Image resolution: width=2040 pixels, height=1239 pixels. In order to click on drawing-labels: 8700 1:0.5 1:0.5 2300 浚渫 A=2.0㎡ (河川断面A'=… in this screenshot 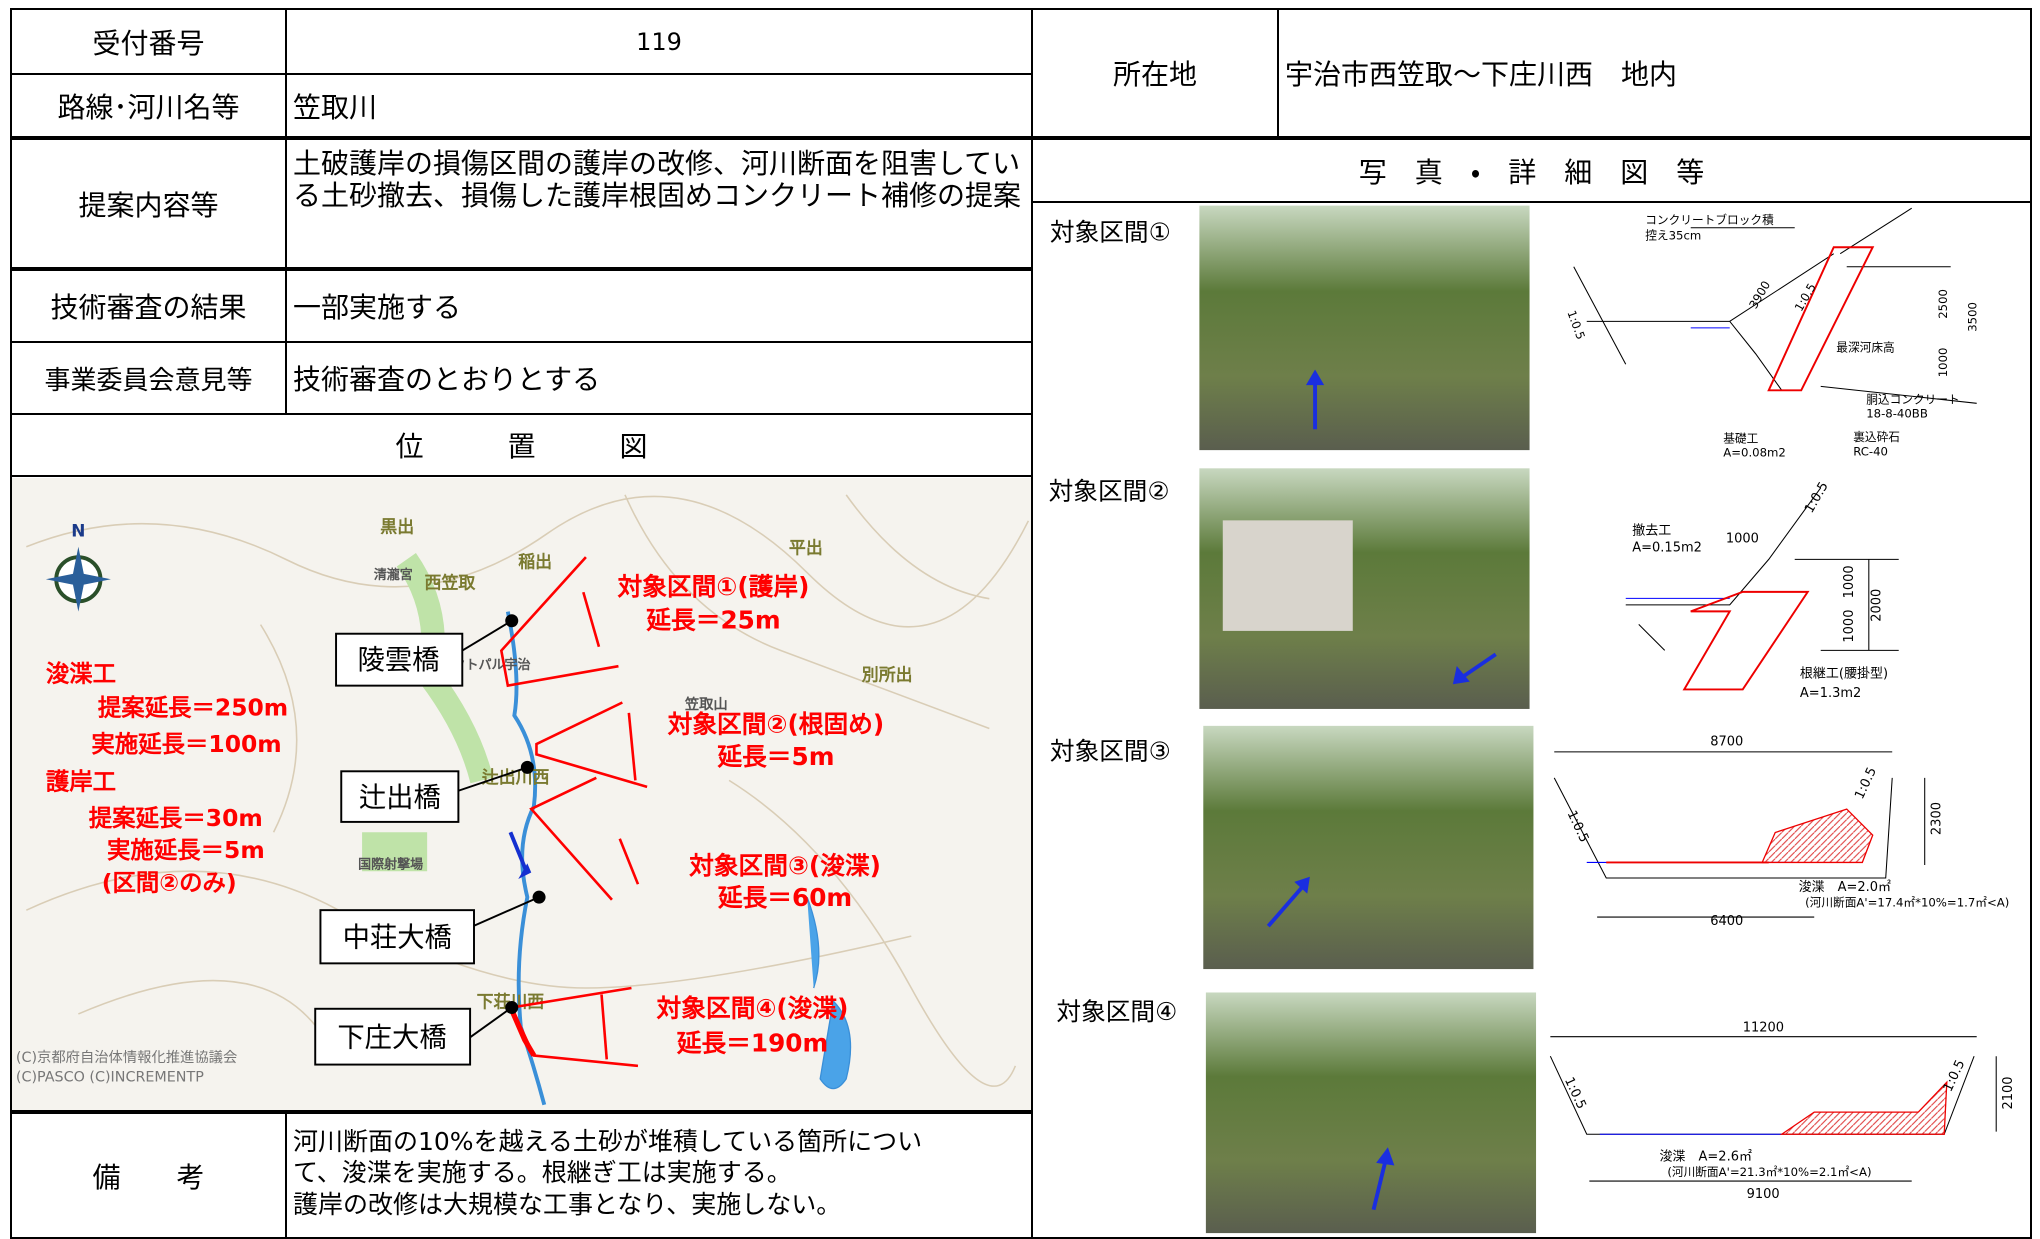, I will do `click(1787, 831)`.